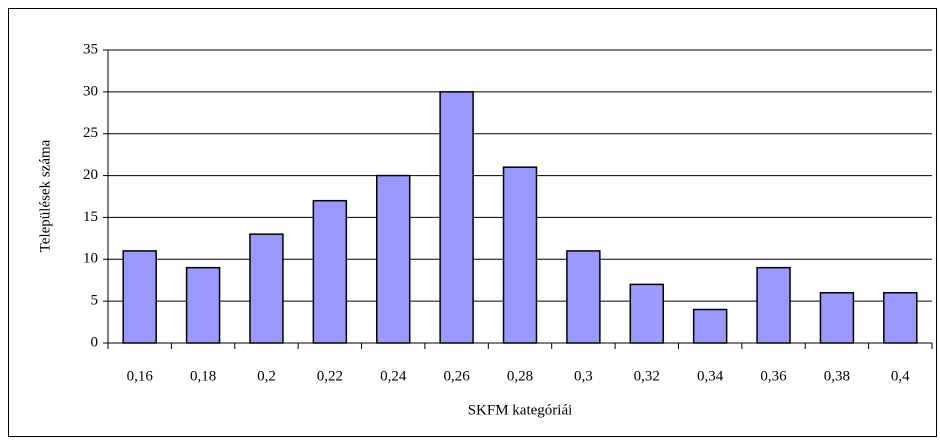  What do you see at coordinates (837, 376) in the screenshot?
I see `x-tick-label: 0,38` at bounding box center [837, 376].